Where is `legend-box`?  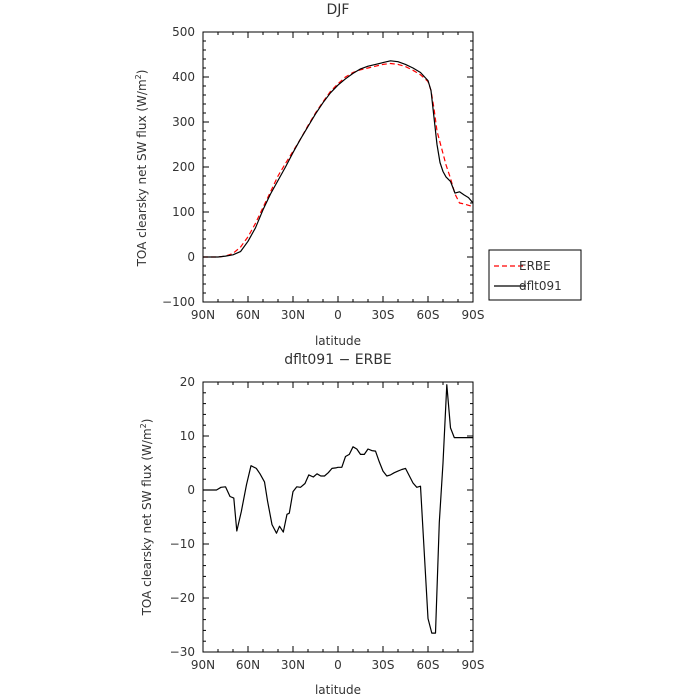 legend-box is located at coordinates (535, 275).